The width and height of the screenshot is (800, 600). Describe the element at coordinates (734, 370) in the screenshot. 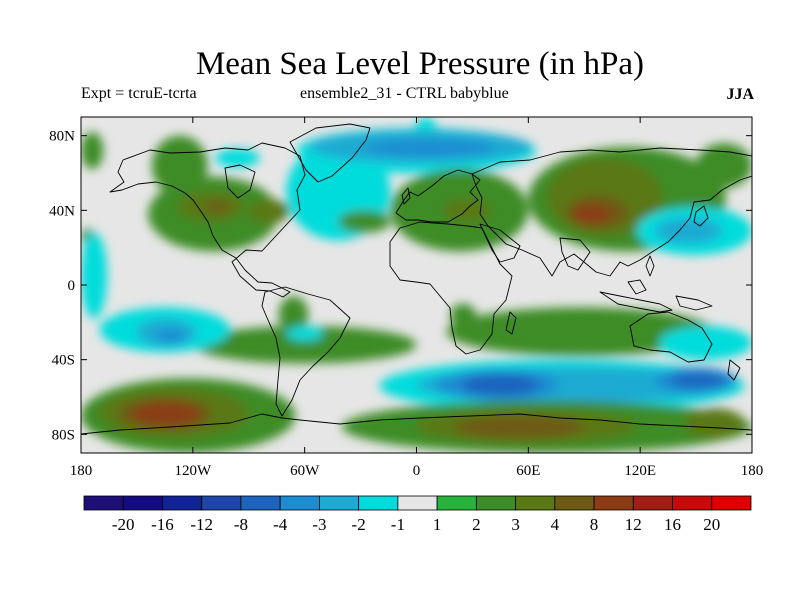

I see `coastline-new-zealand` at that location.